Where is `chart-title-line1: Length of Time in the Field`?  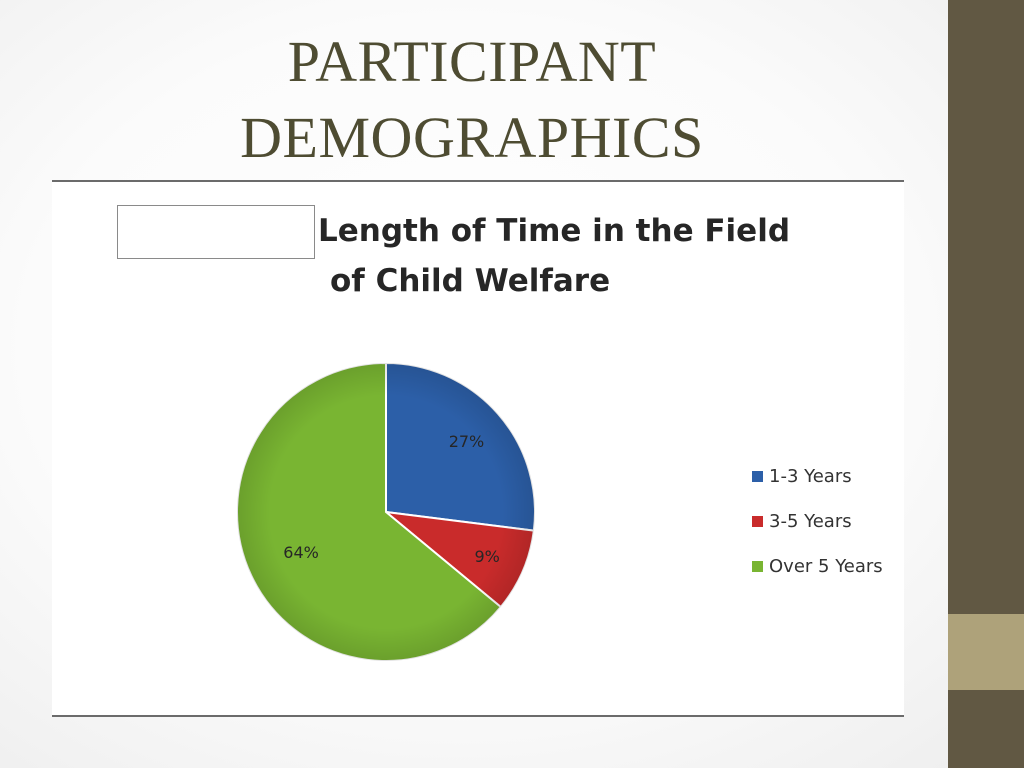
chart-title-line1: Length of Time in the Field is located at coordinates (554, 231).